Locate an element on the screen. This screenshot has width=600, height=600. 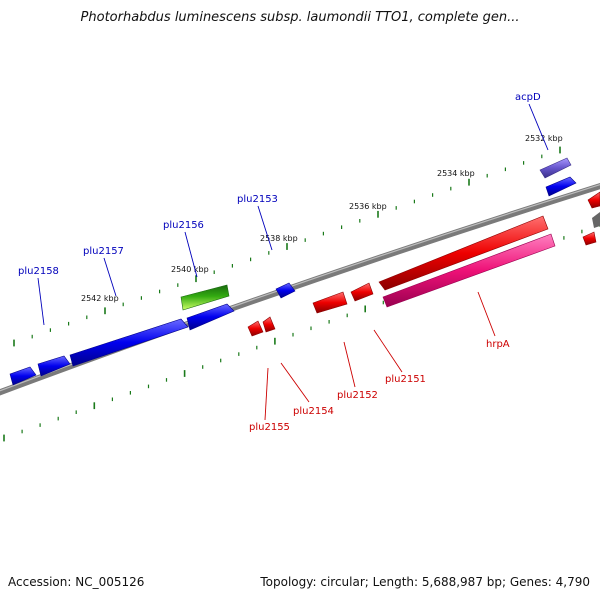
ruler-label-2532: 2532 kbp is located at coordinates (544, 138).